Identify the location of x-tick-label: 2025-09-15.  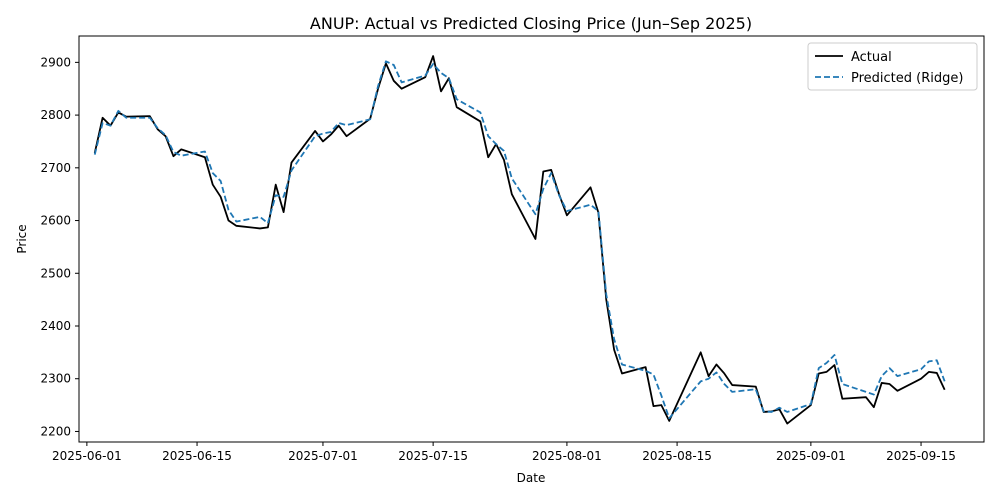
(921, 456).